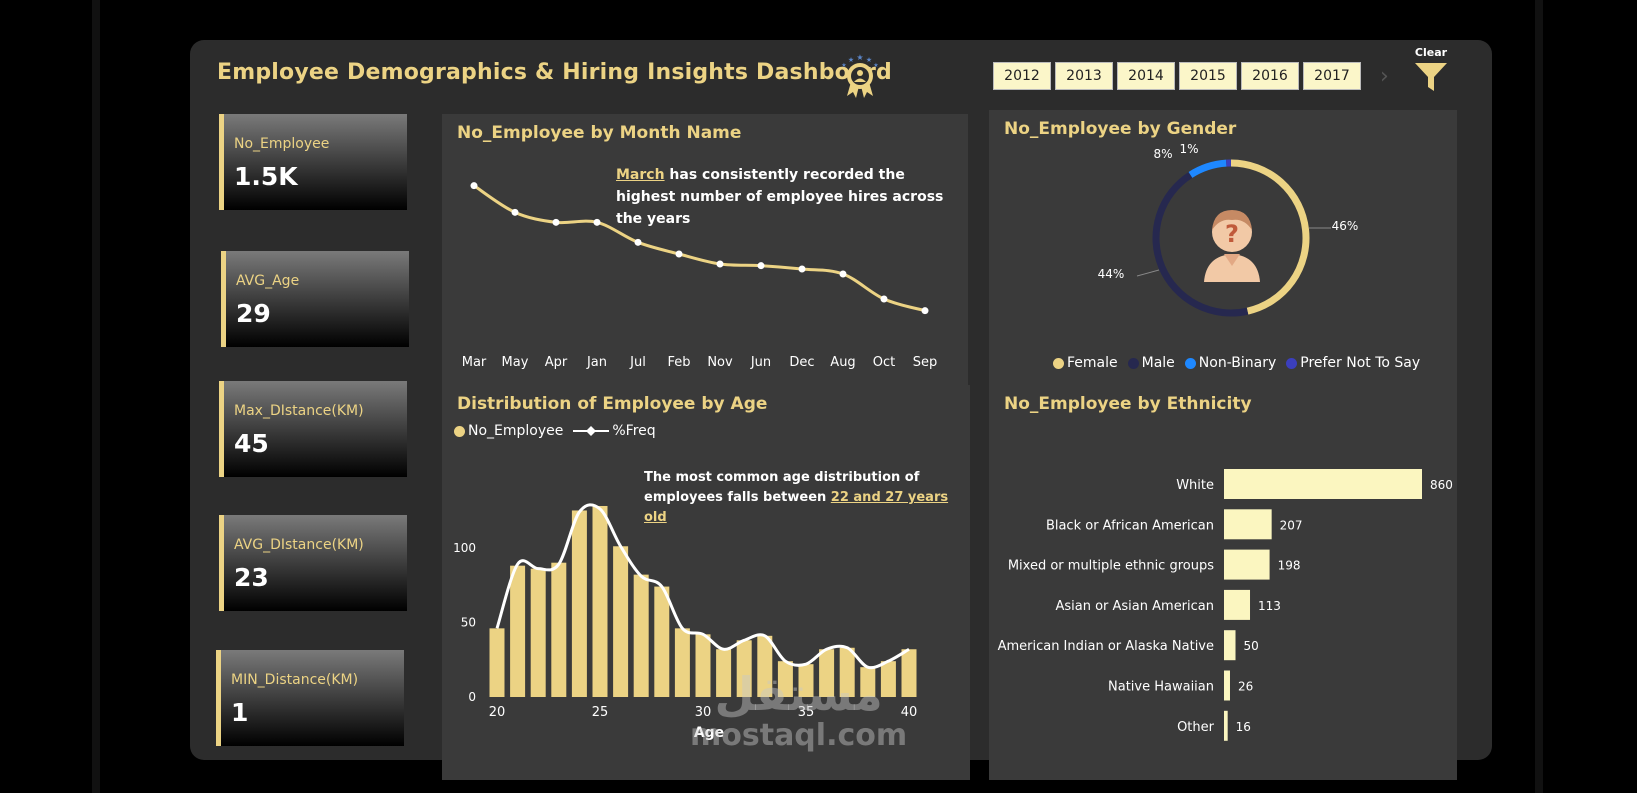  I want to click on month-chart-title: No_Employee by Month Name, so click(599, 133).